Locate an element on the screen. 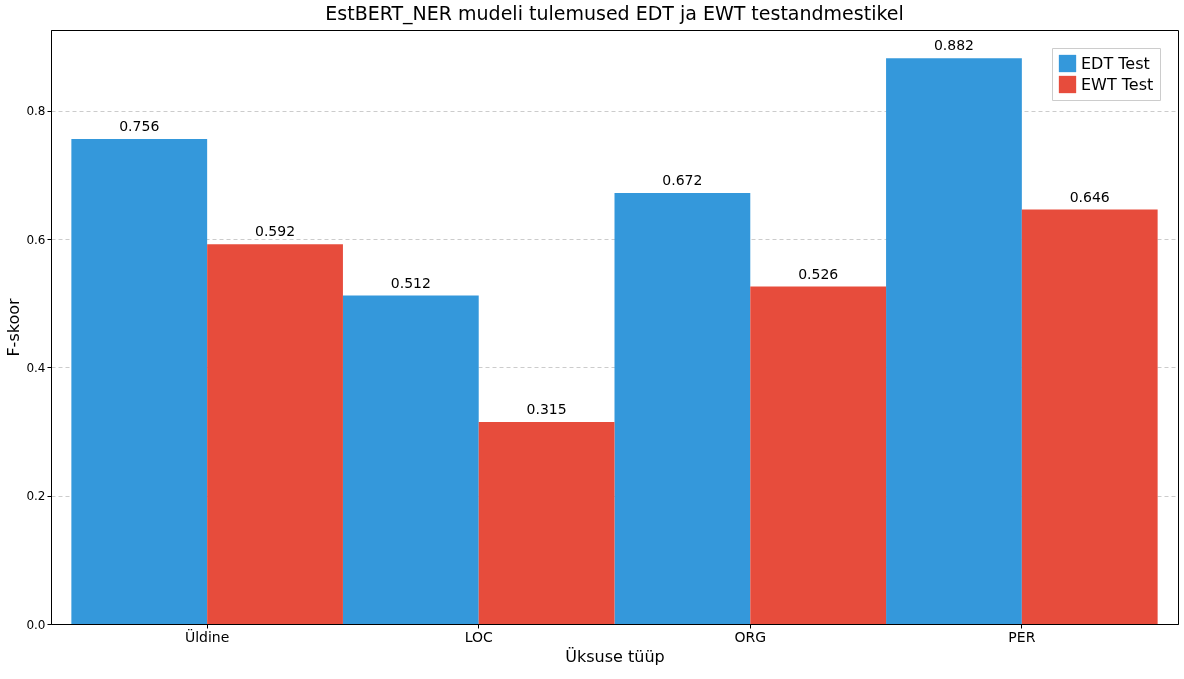 The width and height of the screenshot is (1184, 679). x-tick-label: ORG is located at coordinates (750, 636).